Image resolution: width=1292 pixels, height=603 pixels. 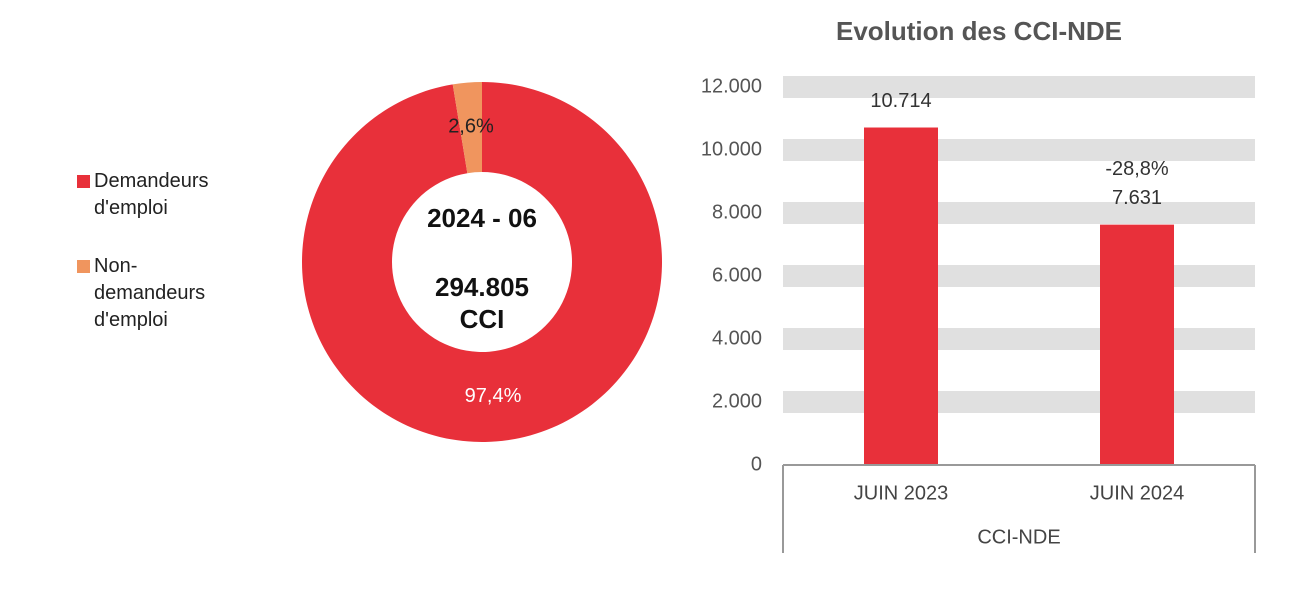 What do you see at coordinates (731, 149) in the screenshot?
I see `y-tick-label: 10.000` at bounding box center [731, 149].